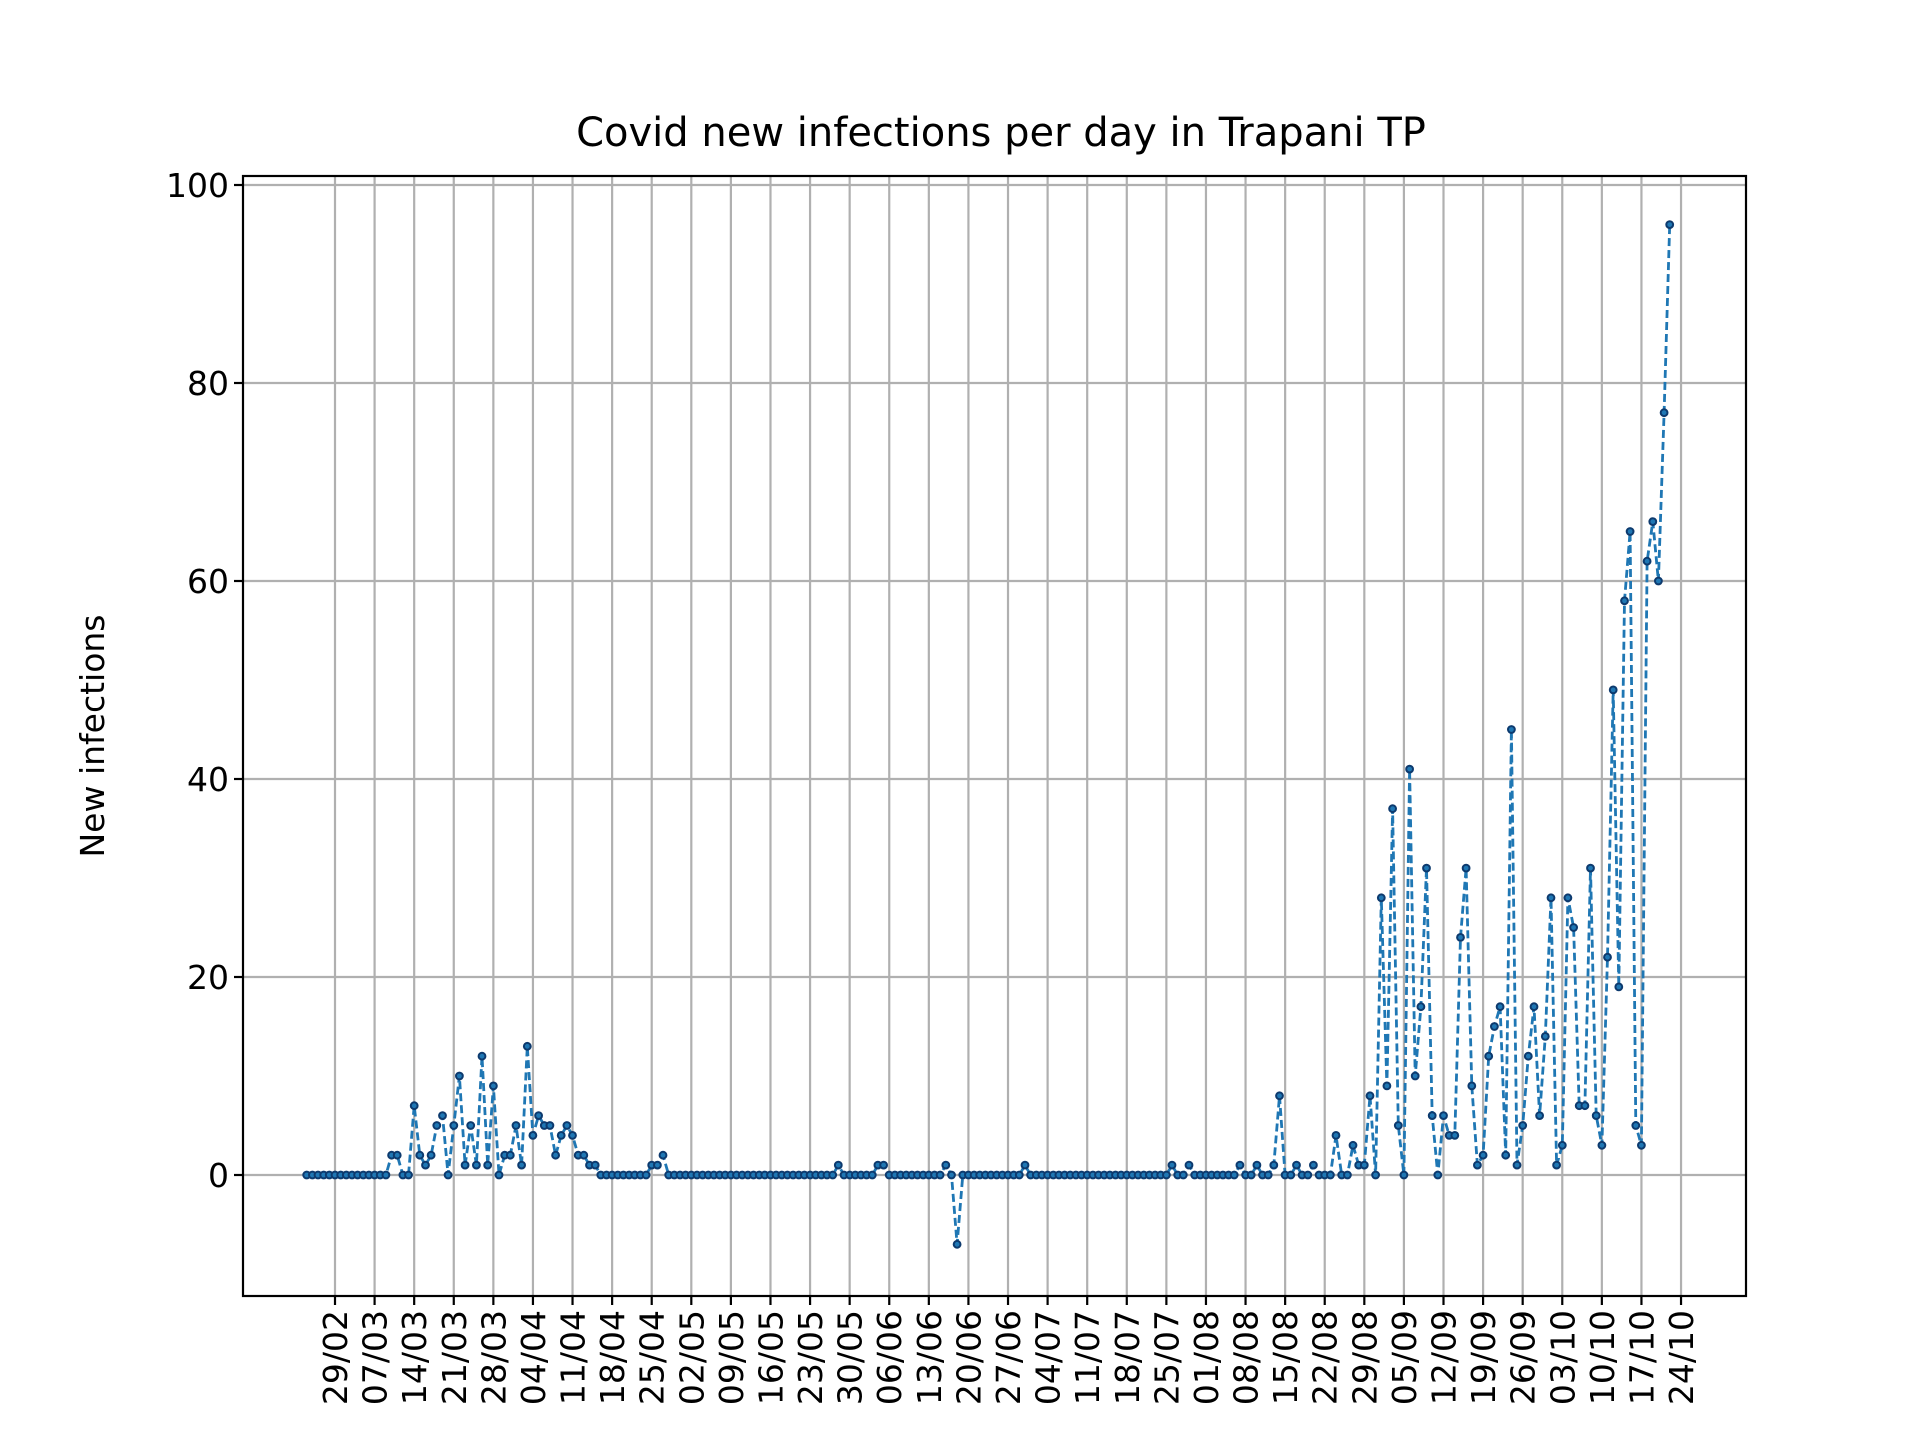 The width and height of the screenshot is (1920, 1445). What do you see at coordinates (533, 1357) in the screenshot?
I see `x-tick-label: 04/04` at bounding box center [533, 1357].